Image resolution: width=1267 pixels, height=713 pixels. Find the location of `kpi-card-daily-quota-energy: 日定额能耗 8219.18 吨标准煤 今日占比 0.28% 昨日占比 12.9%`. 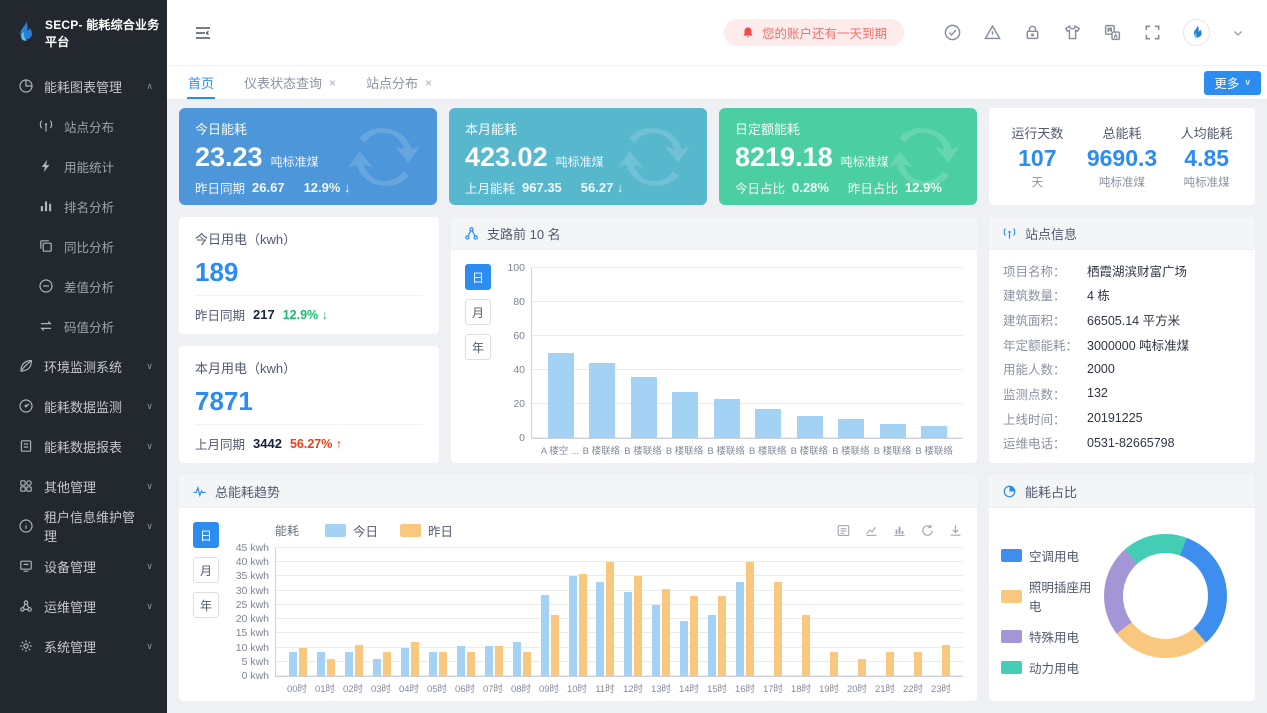

kpi-card-daily-quota-energy: 日定额能耗 8219.18 吨标准煤 今日占比 0.28% 昨日占比 12.9% is located at coordinates (848, 156).